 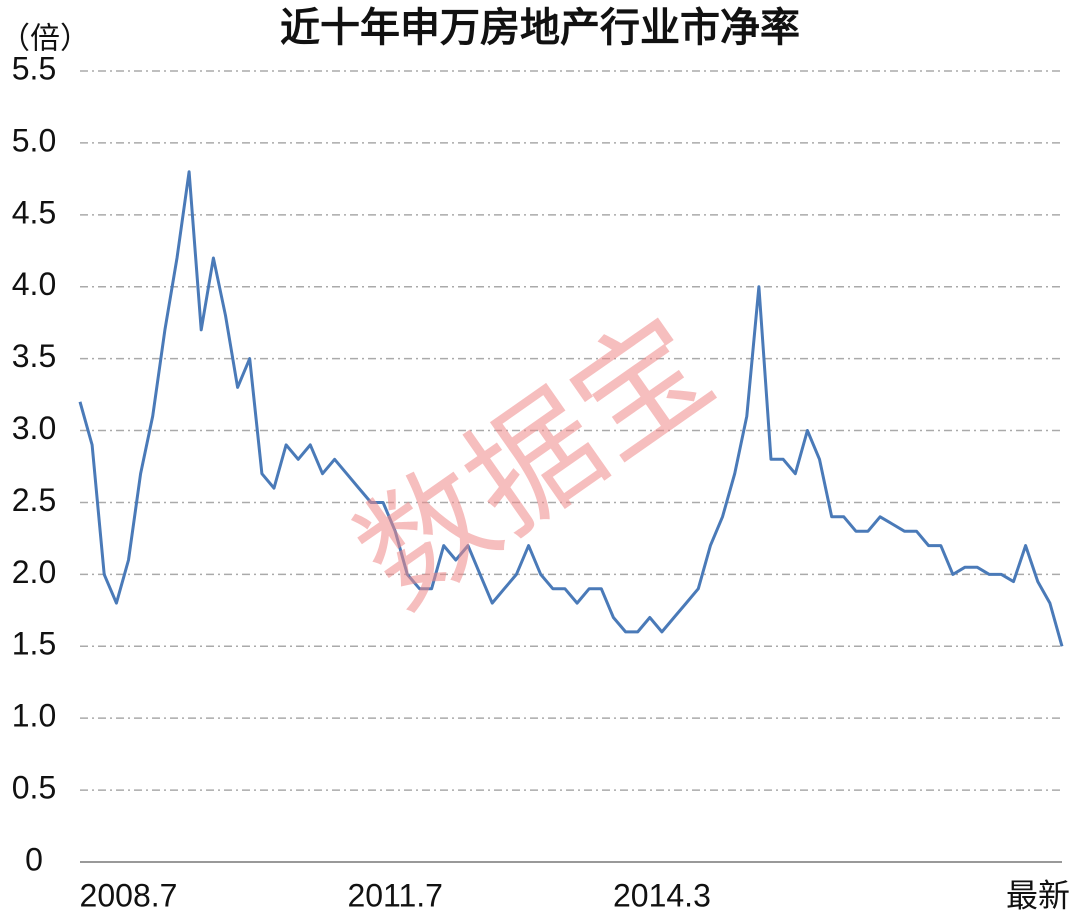 I want to click on x-tick-label: 2008.7, so click(x=129, y=895).